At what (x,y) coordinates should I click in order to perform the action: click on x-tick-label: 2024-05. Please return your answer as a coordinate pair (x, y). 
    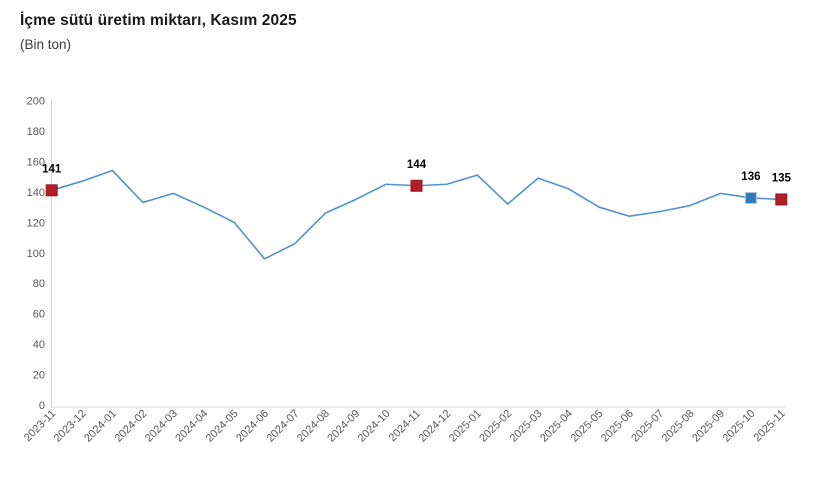
    Looking at the image, I should click on (222, 426).